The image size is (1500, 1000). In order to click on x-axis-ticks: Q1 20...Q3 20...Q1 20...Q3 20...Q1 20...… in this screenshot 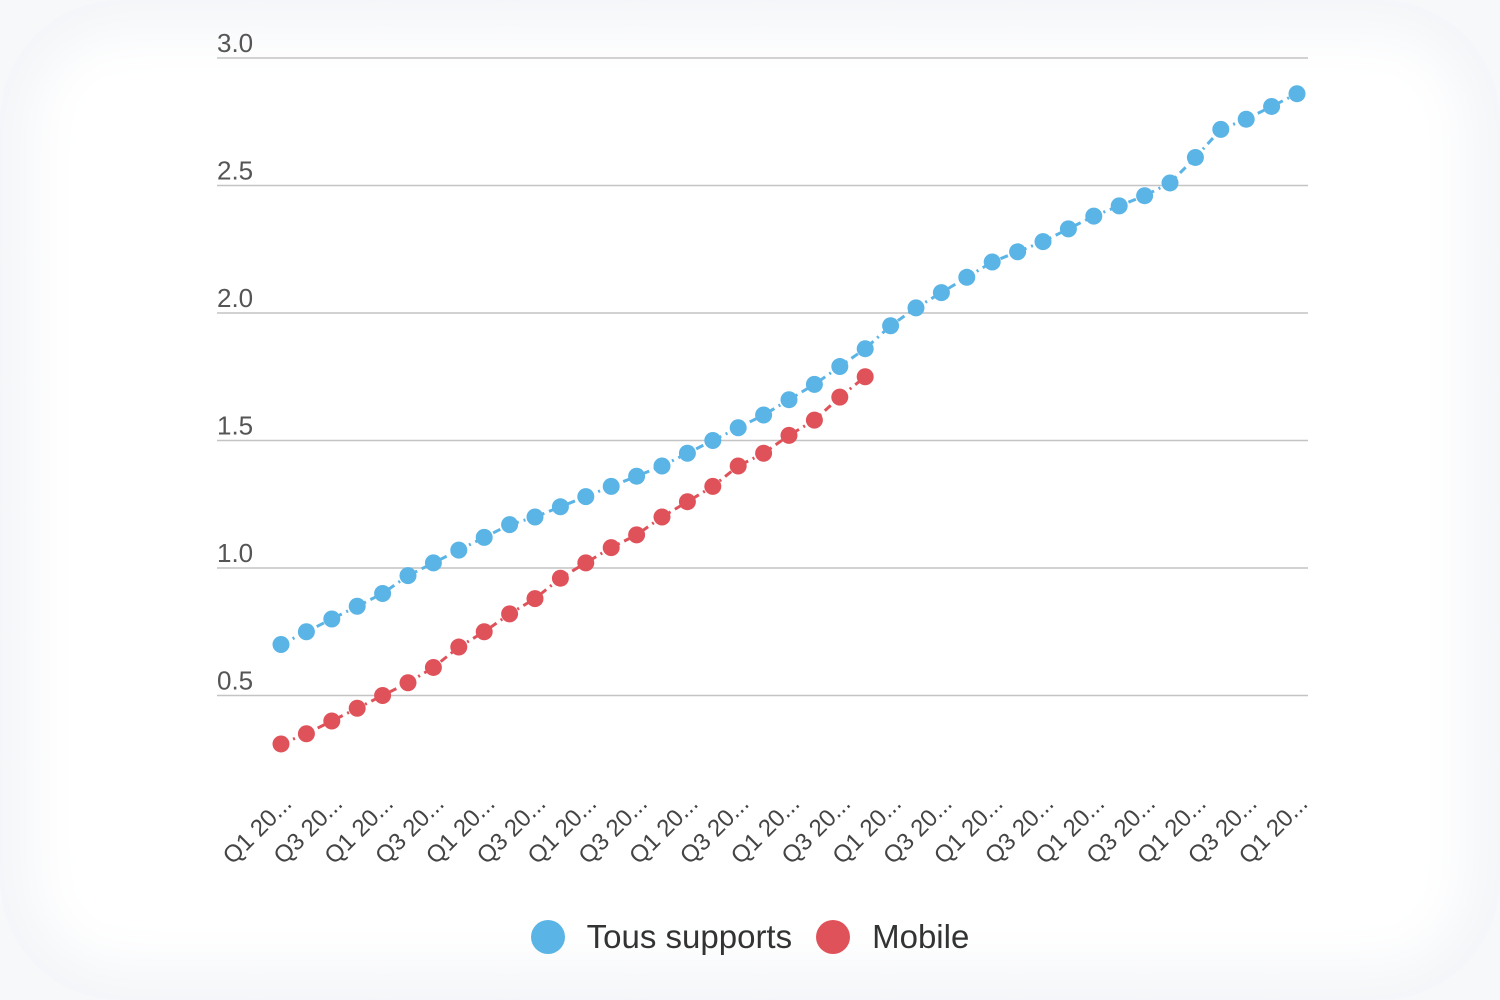, I will do `click(765, 829)`.